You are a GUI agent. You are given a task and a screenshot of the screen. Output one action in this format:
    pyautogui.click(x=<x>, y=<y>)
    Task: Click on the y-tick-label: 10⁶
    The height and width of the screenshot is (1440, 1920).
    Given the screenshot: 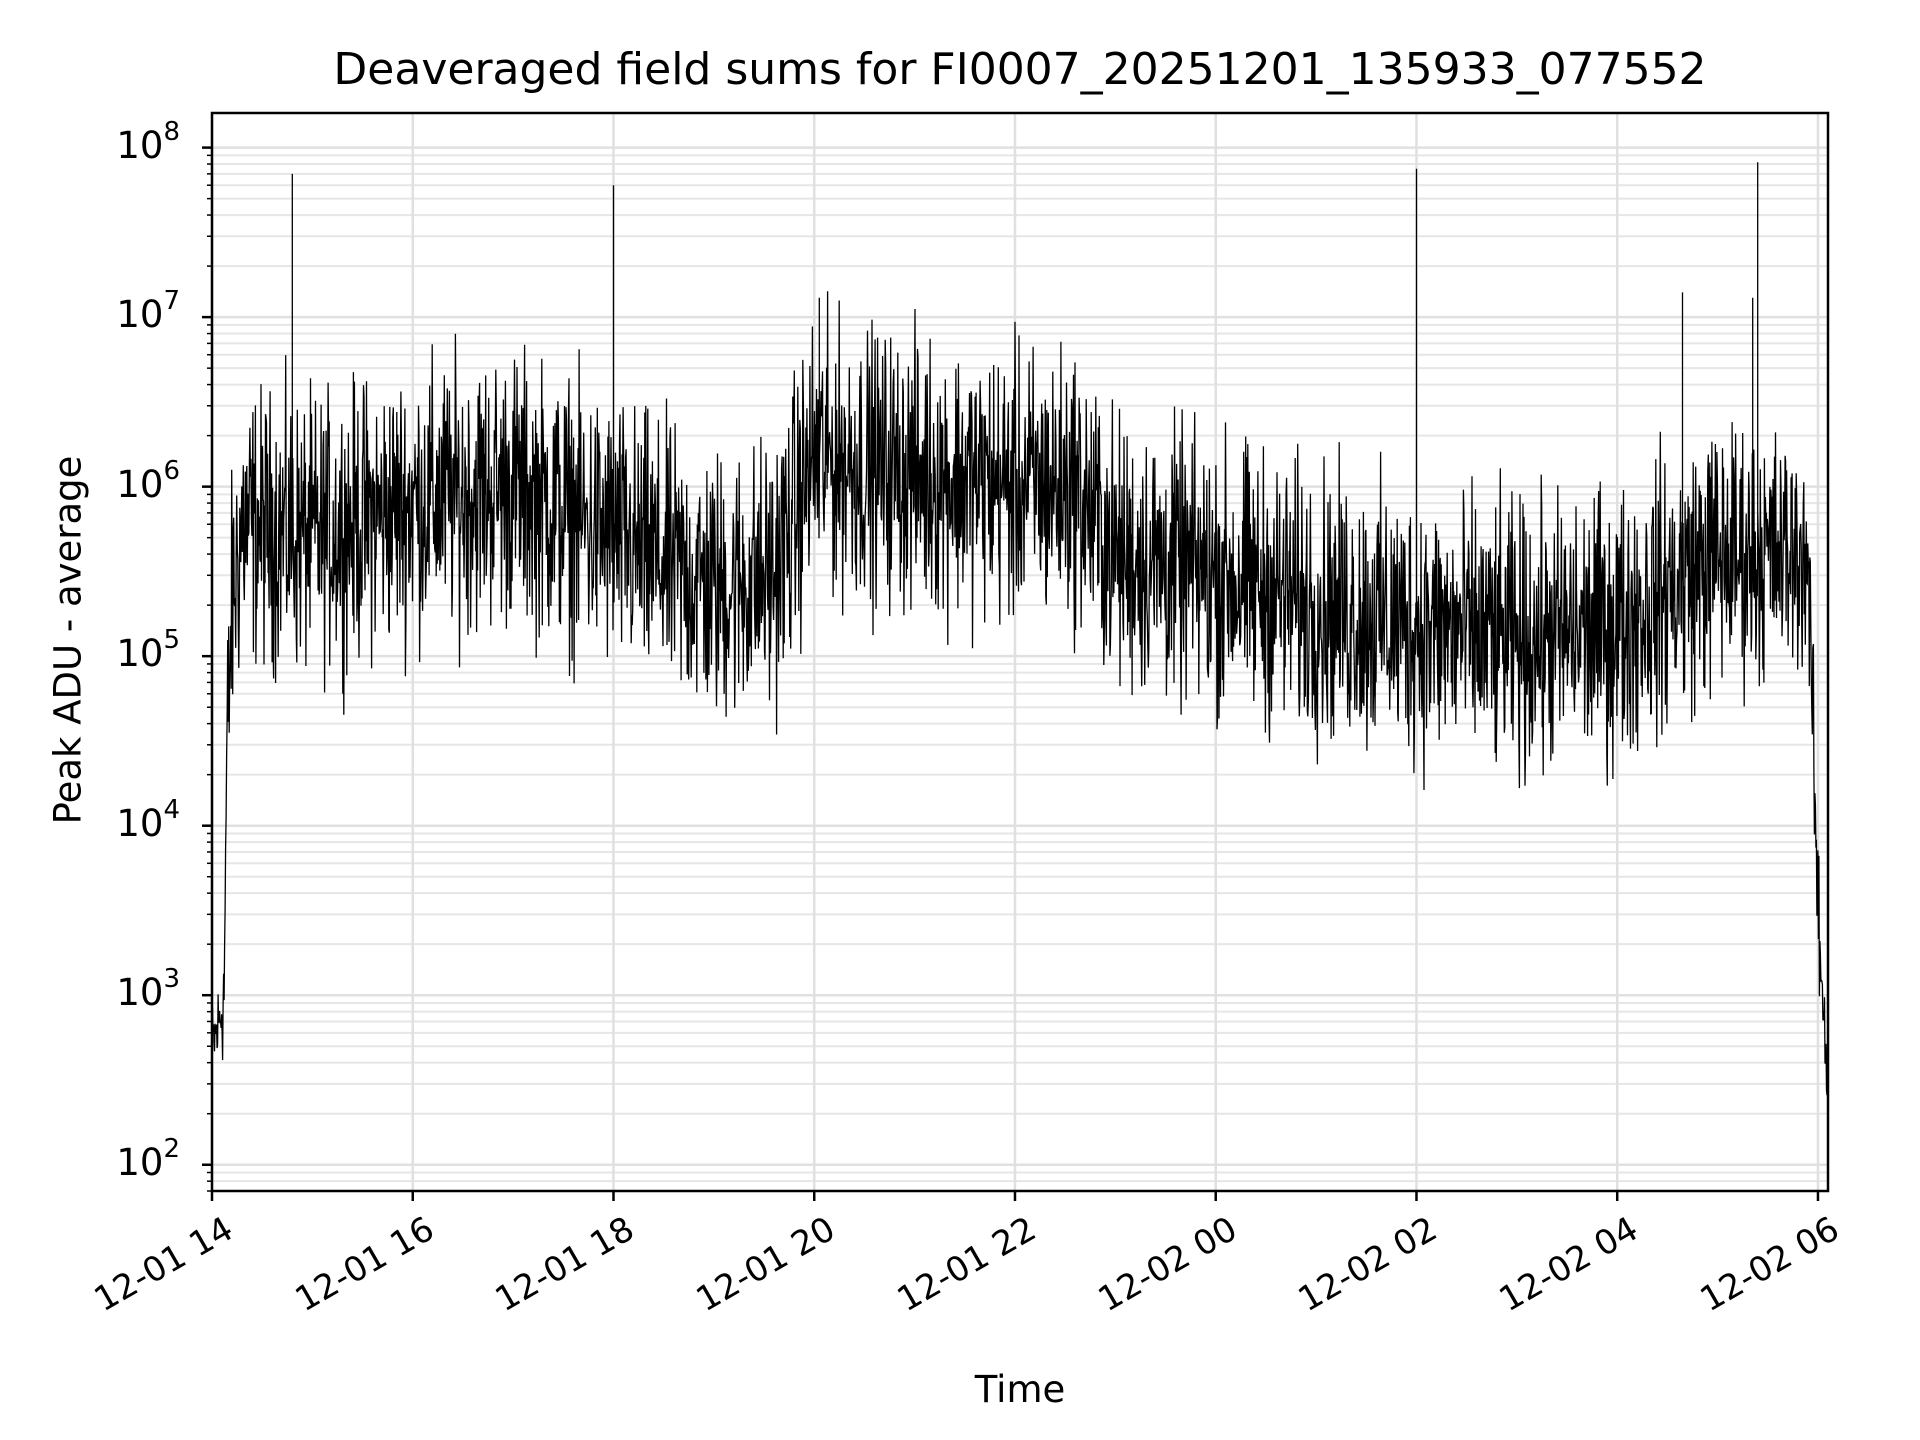 What is the action you would take?
    pyautogui.click(x=148, y=480)
    